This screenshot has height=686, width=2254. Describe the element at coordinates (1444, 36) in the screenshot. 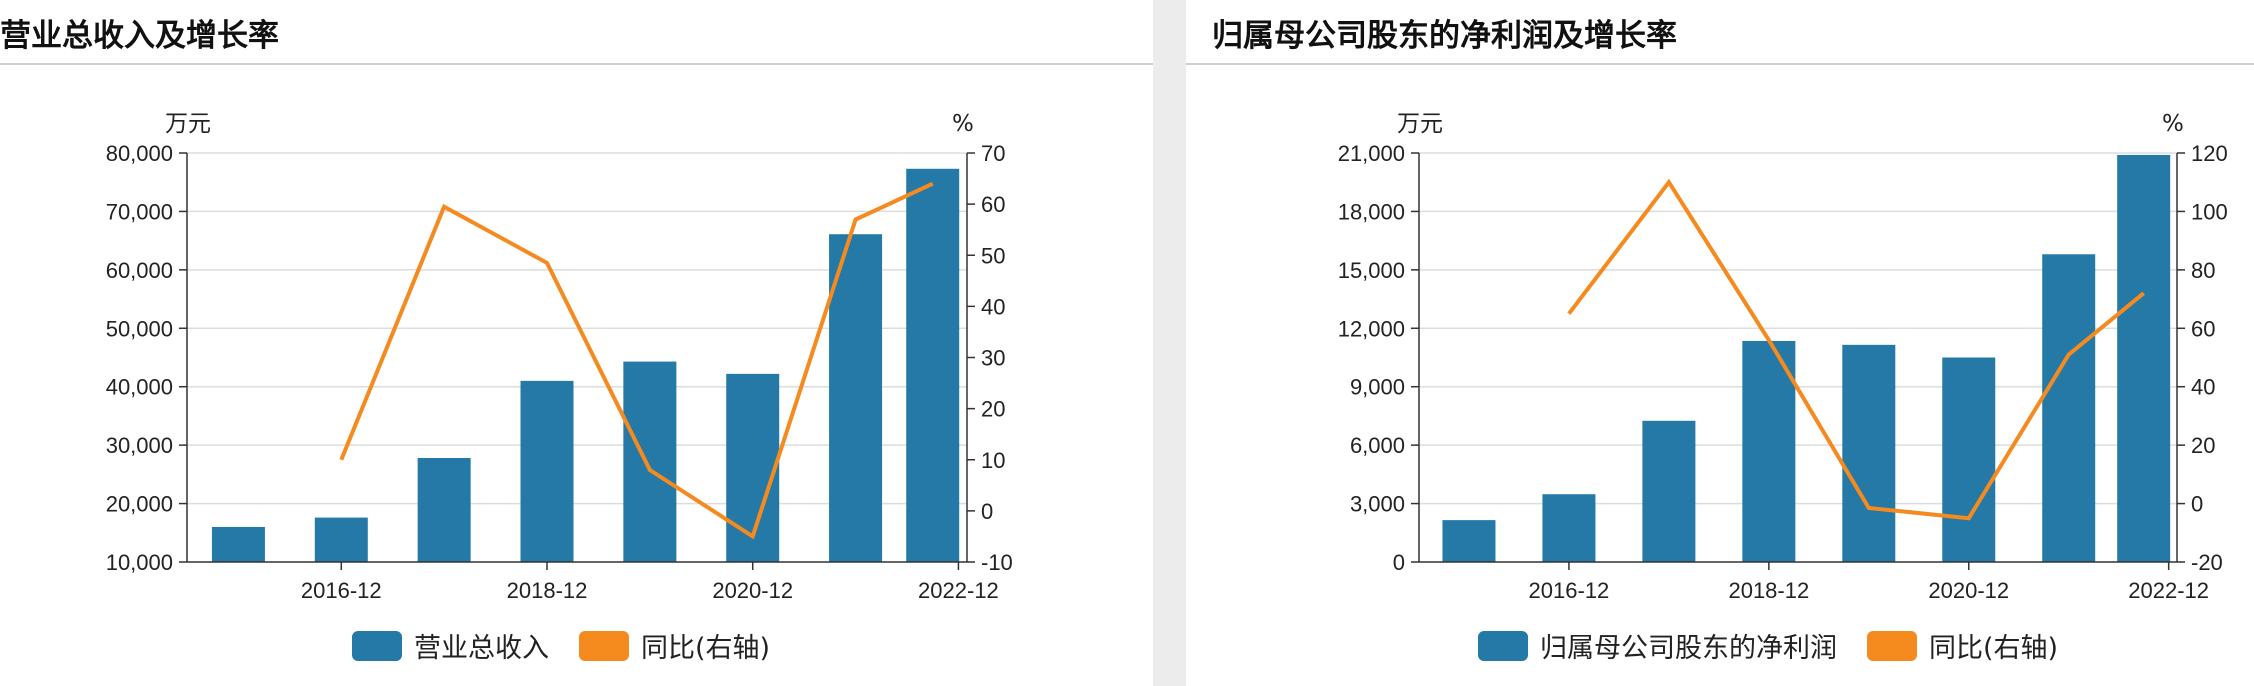

I see `chart-title: 归属母公司股东的净利润及增长率` at that location.